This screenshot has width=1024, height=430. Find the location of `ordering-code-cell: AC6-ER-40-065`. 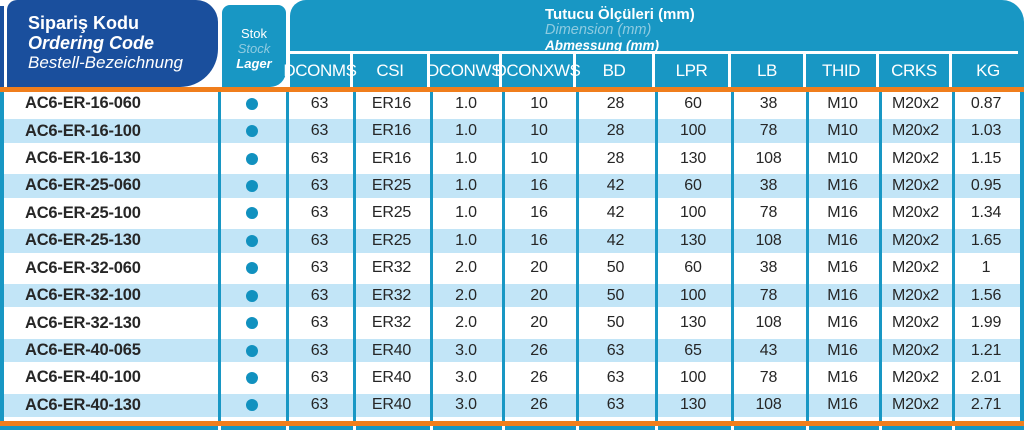

ordering-code-cell: AC6-ER-40-065 is located at coordinates (83, 350).